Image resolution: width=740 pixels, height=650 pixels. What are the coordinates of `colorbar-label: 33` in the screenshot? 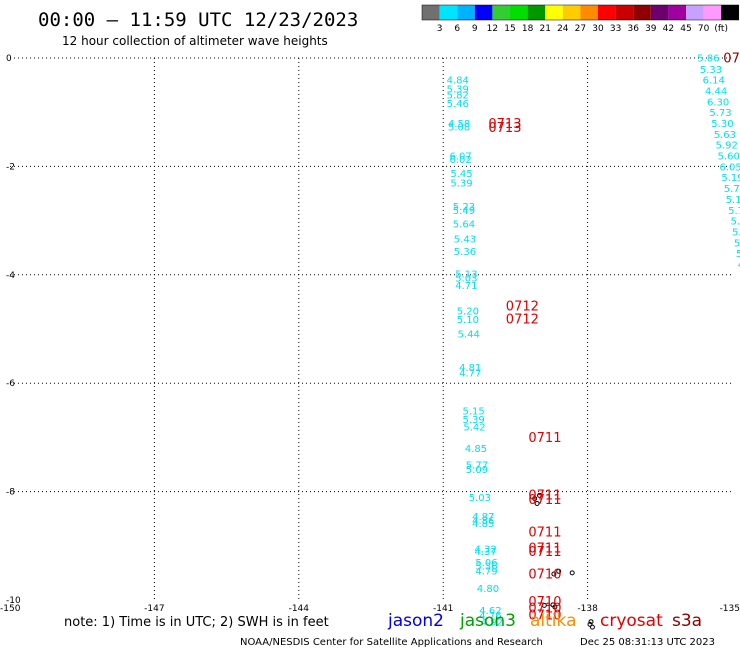 It's located at (615, 29).